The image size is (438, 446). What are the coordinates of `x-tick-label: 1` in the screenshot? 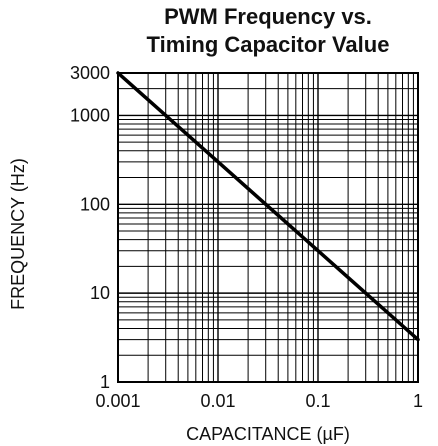 It's located at (418, 401).